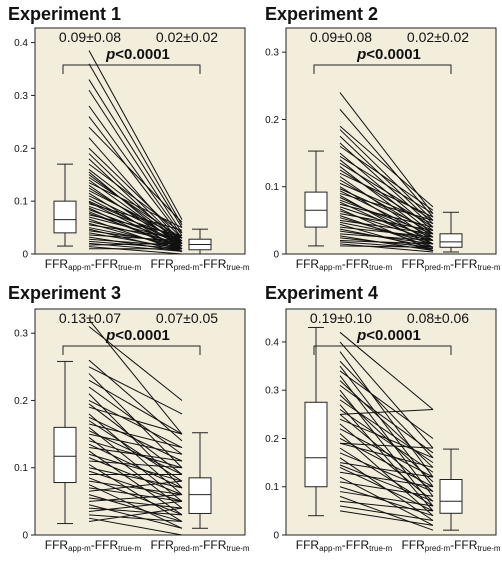  I want to click on stat-label-left: 0.13±0.07, so click(90, 318).